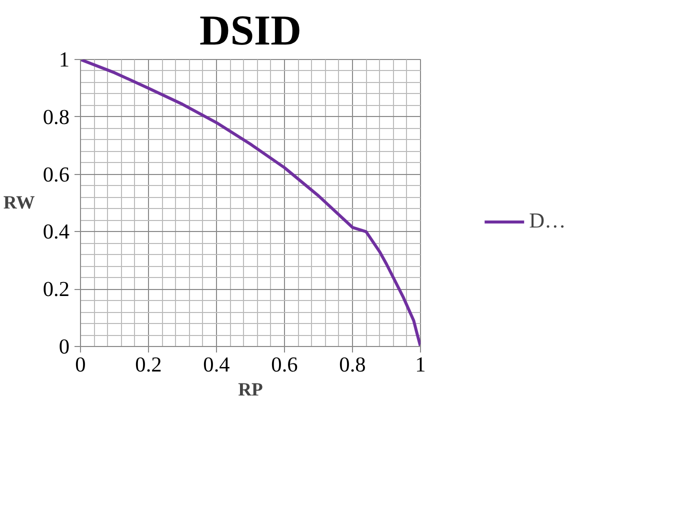  What do you see at coordinates (251, 31) in the screenshot?
I see `chart-title: DSID` at bounding box center [251, 31].